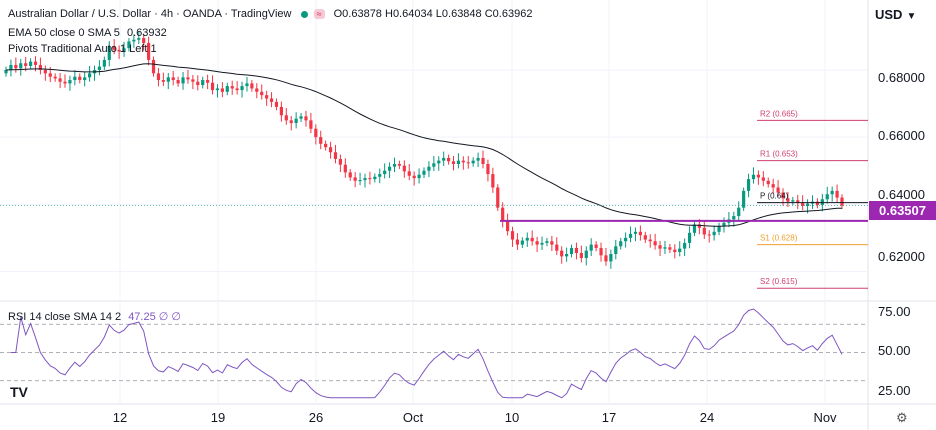 The width and height of the screenshot is (936, 430). What do you see at coordinates (774, 196) in the screenshot?
I see `pivot-label: P (0.64)` at bounding box center [774, 196].